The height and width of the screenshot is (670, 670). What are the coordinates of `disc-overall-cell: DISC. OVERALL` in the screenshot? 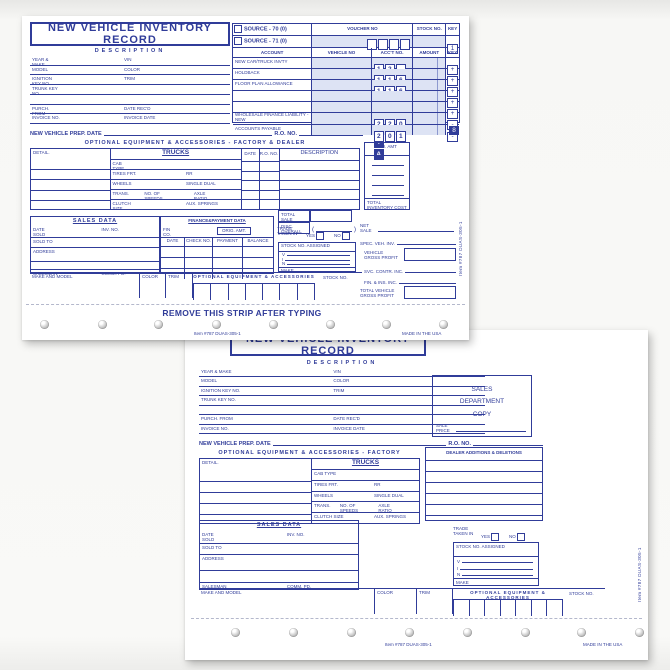 It's located at (294, 228).